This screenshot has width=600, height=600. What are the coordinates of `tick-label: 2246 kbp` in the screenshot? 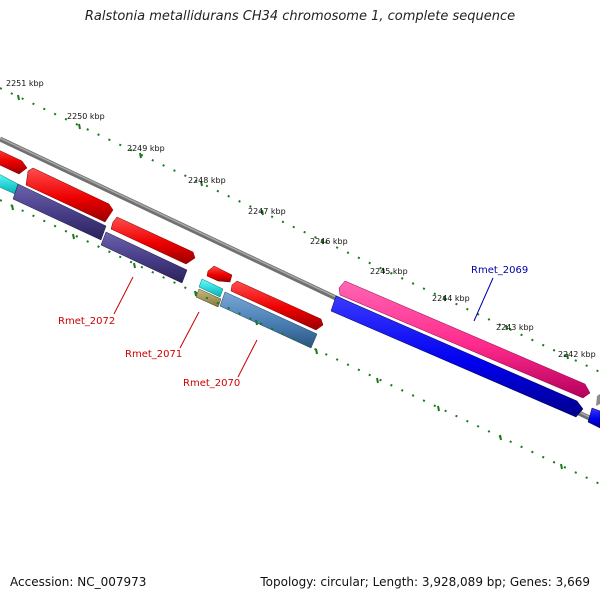 It's located at (329, 241).